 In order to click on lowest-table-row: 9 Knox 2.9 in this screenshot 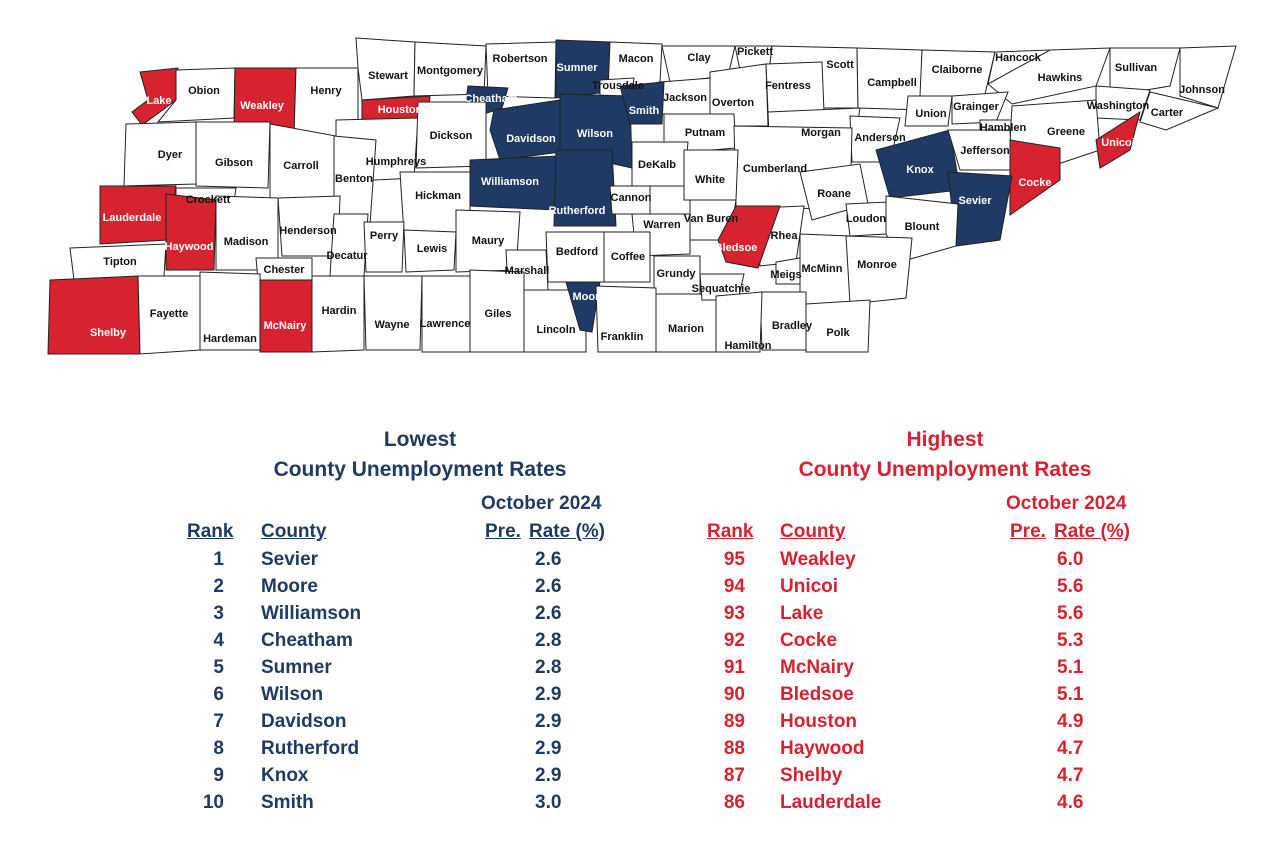, I will do `click(420, 778)`.